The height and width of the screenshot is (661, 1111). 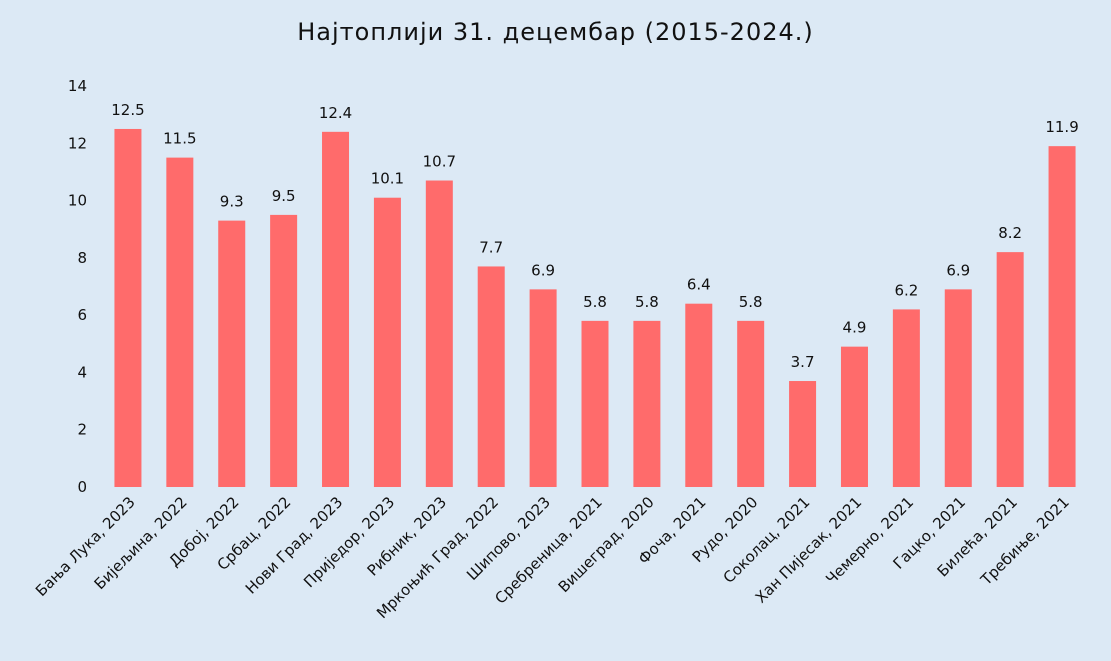 I want to click on data-label: 11.5, so click(x=179, y=139).